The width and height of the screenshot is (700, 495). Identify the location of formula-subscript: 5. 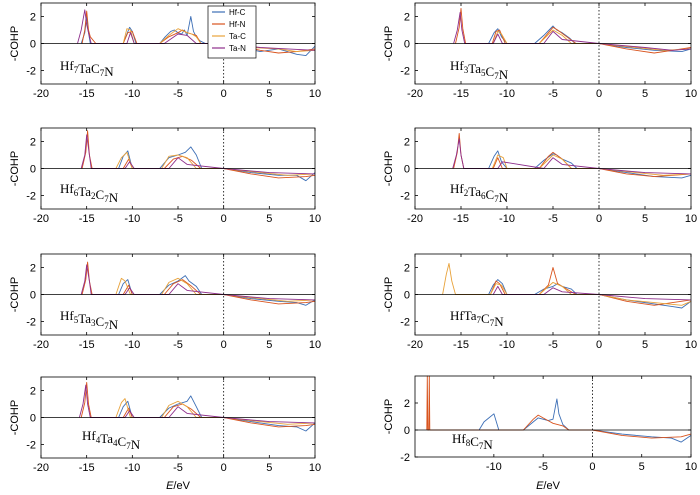
(76, 320).